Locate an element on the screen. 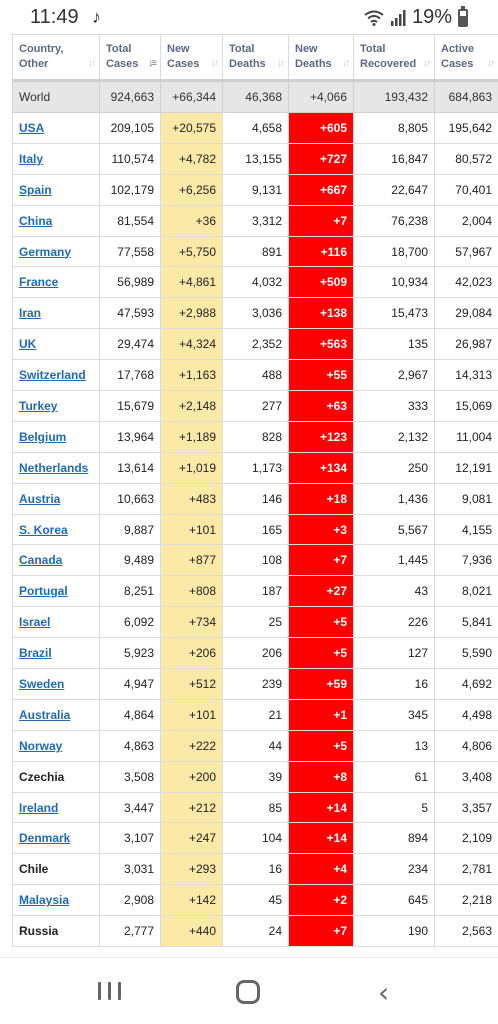  active-cases-cell: 2,218 is located at coordinates (466, 900).